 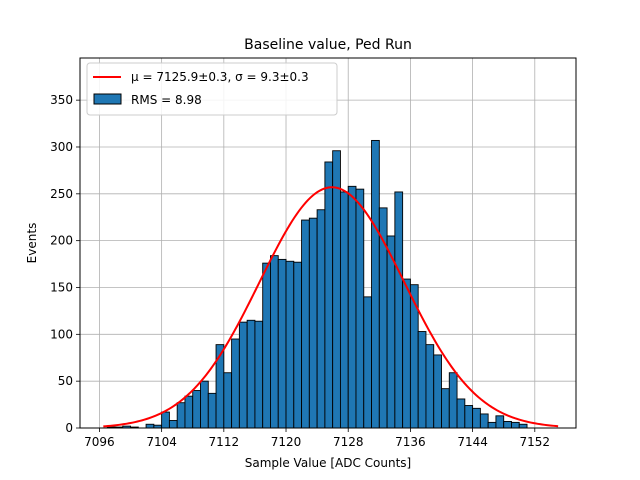 I want to click on x-tick-label: 7096, so click(x=99, y=442).